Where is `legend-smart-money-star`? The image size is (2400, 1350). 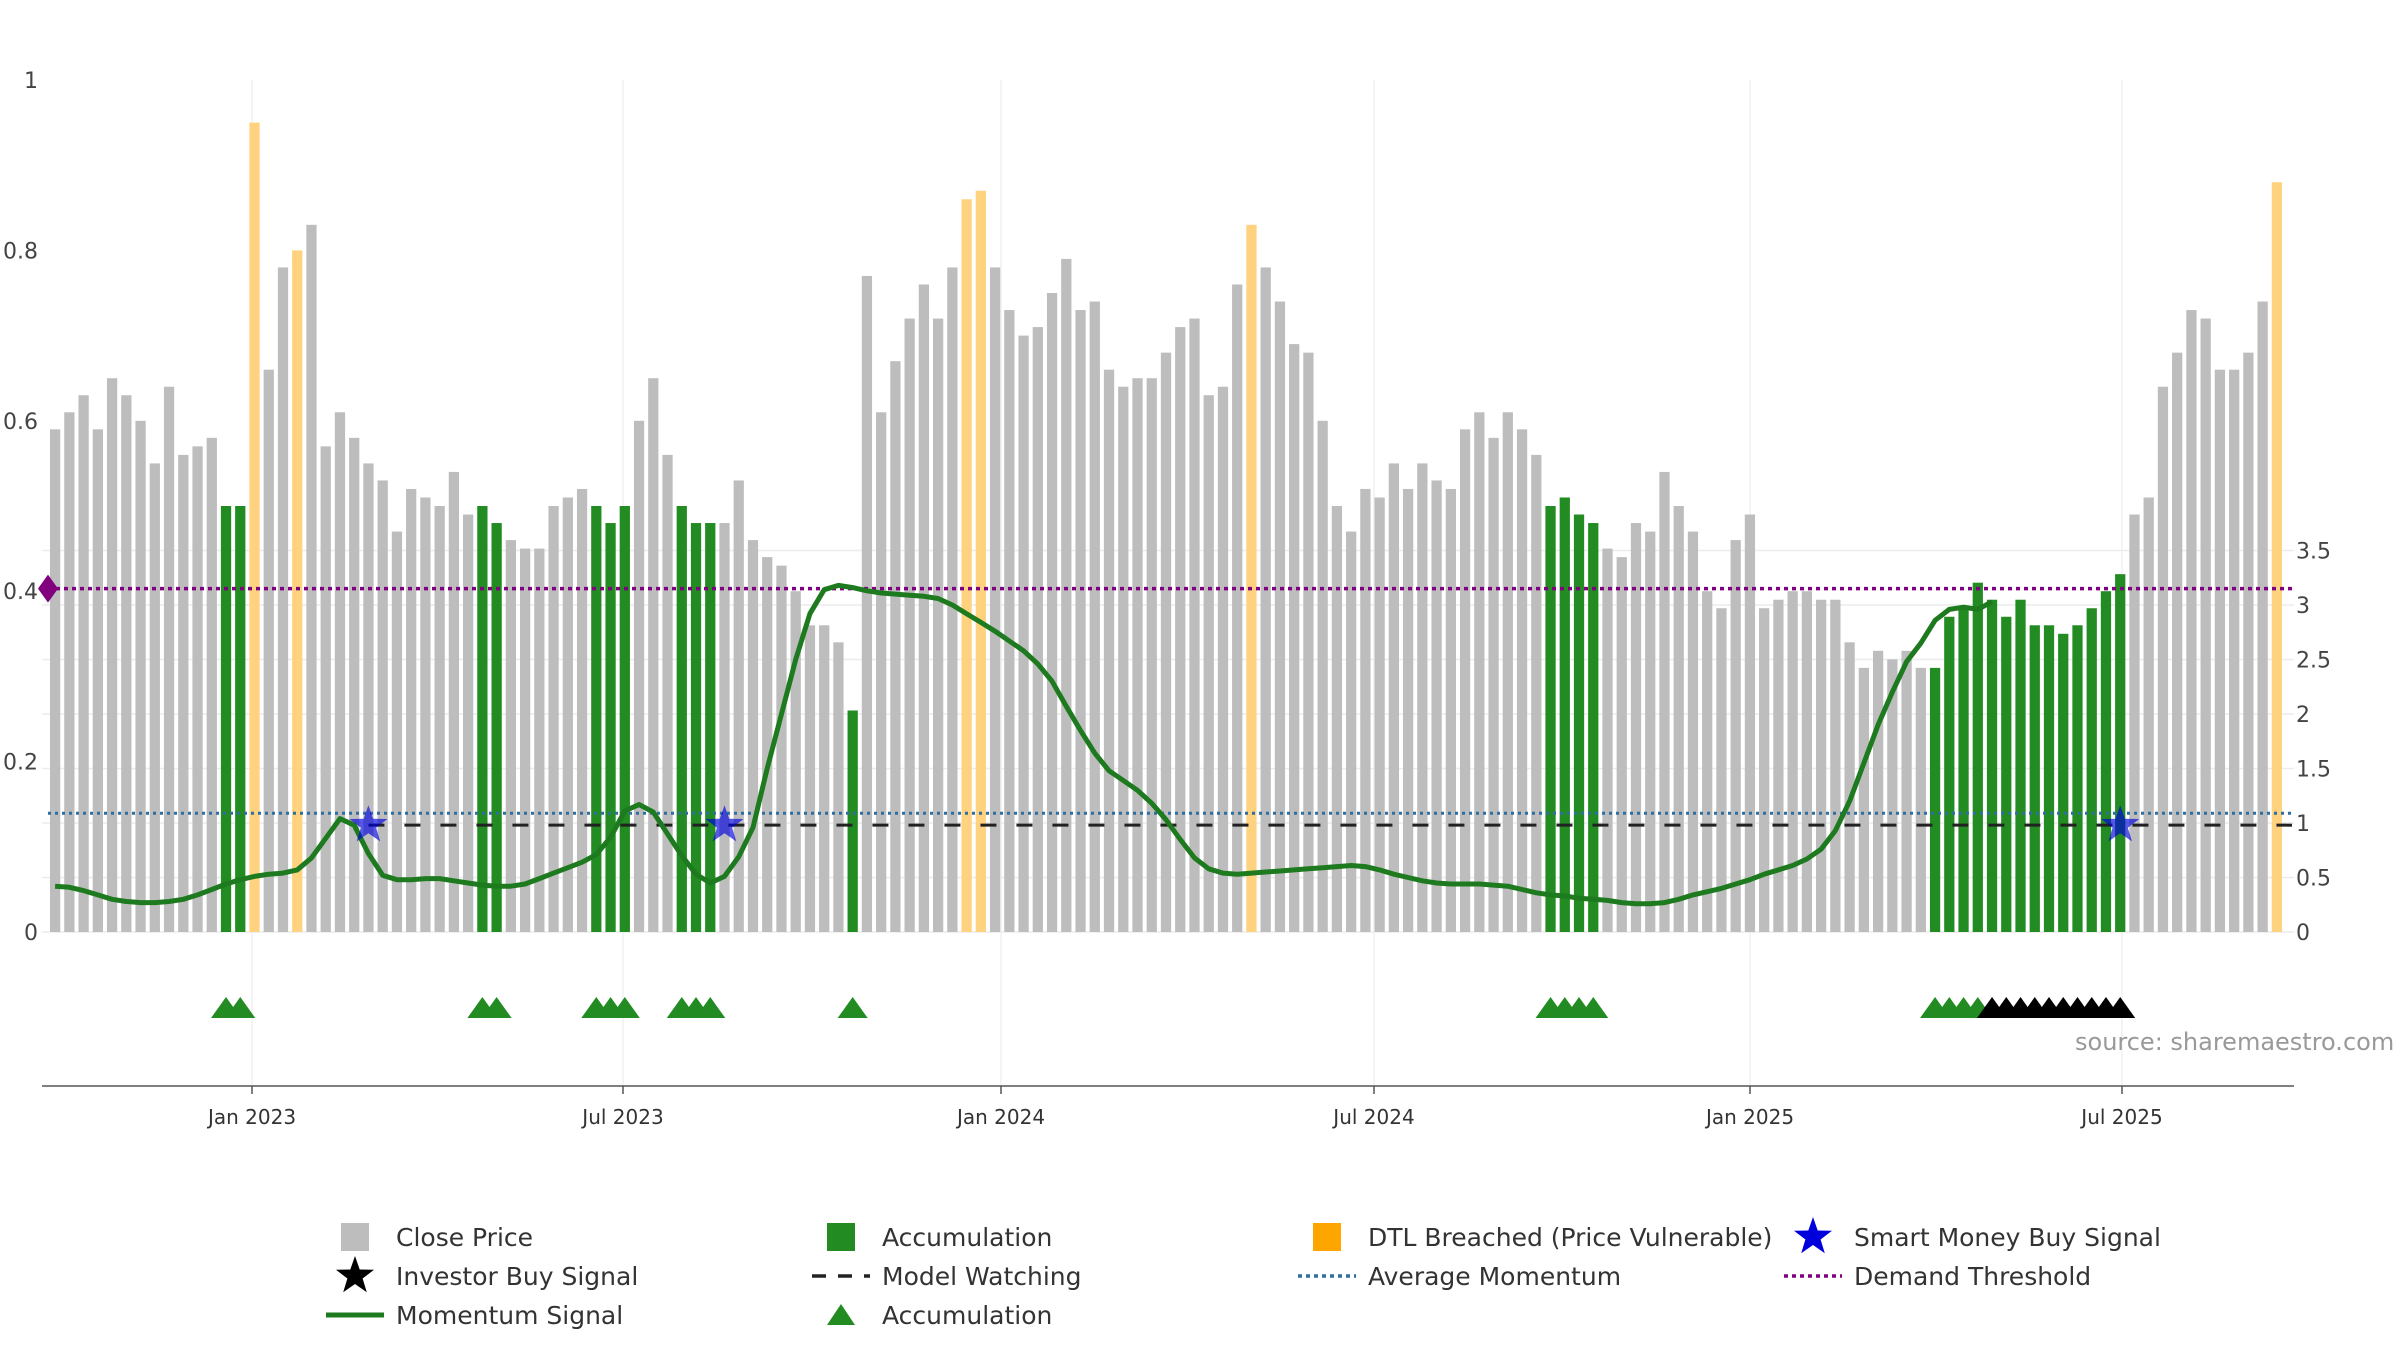
legend-smart-money-star is located at coordinates (1813, 1235).